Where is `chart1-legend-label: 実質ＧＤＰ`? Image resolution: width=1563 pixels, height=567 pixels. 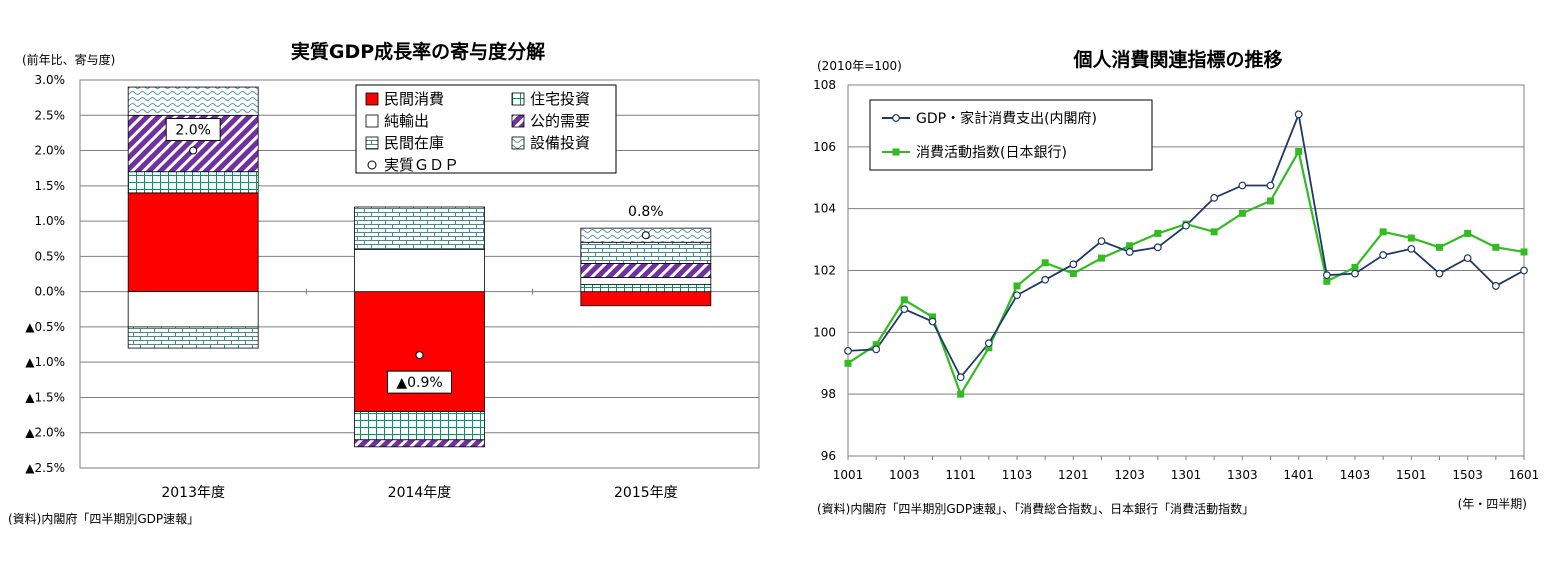
chart1-legend-label: 実質ＧＤＰ is located at coordinates (421, 165).